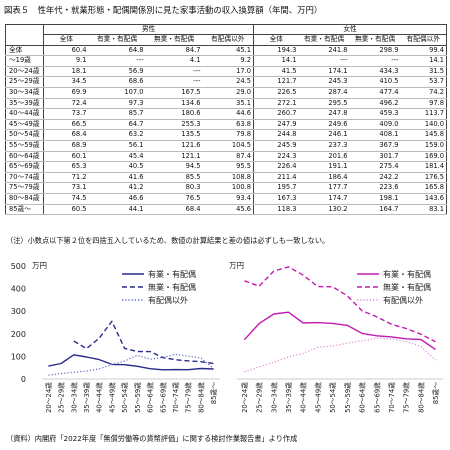  I want to click on female-cell: 181.4, so click(423, 167).